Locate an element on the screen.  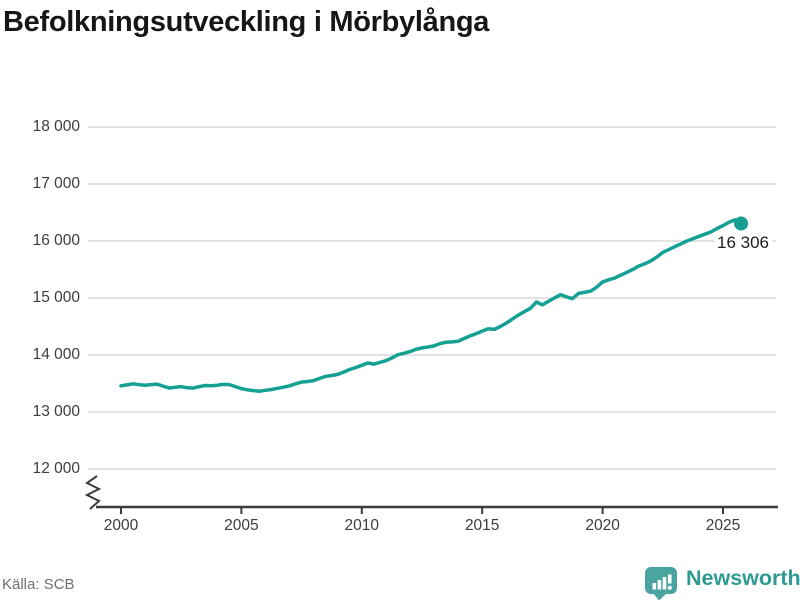
x-axis-label: 2025 is located at coordinates (723, 525).